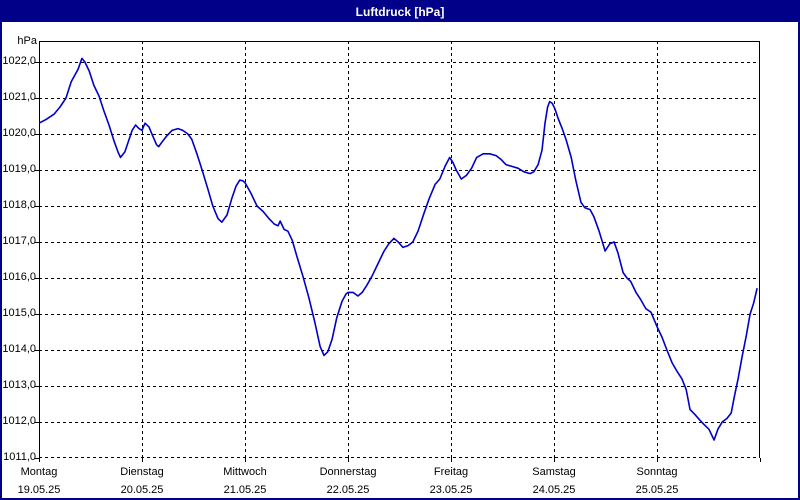 Image resolution: width=800 pixels, height=500 pixels. I want to click on x-axis-weekday-label: Mittwoch, so click(245, 472).